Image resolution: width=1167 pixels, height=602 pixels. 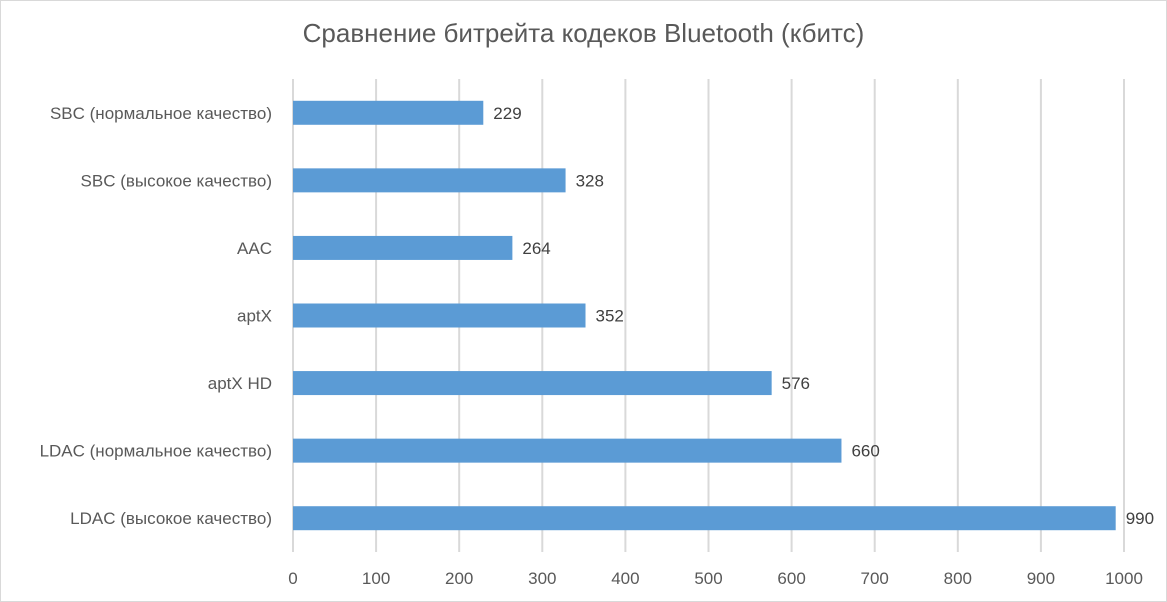 I want to click on category-label: aptX, so click(x=254, y=316).